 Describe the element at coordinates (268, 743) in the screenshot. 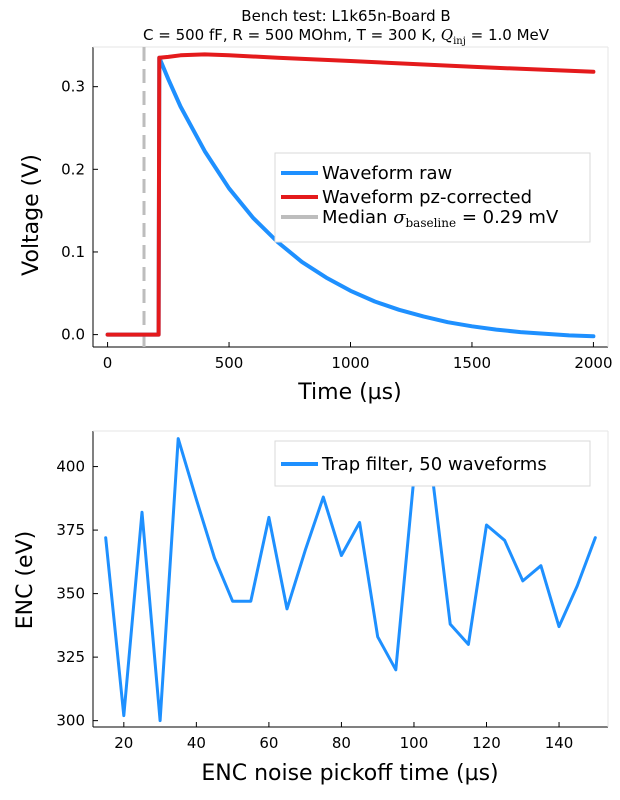

I see `plot2-x-tick-label: 60` at that location.